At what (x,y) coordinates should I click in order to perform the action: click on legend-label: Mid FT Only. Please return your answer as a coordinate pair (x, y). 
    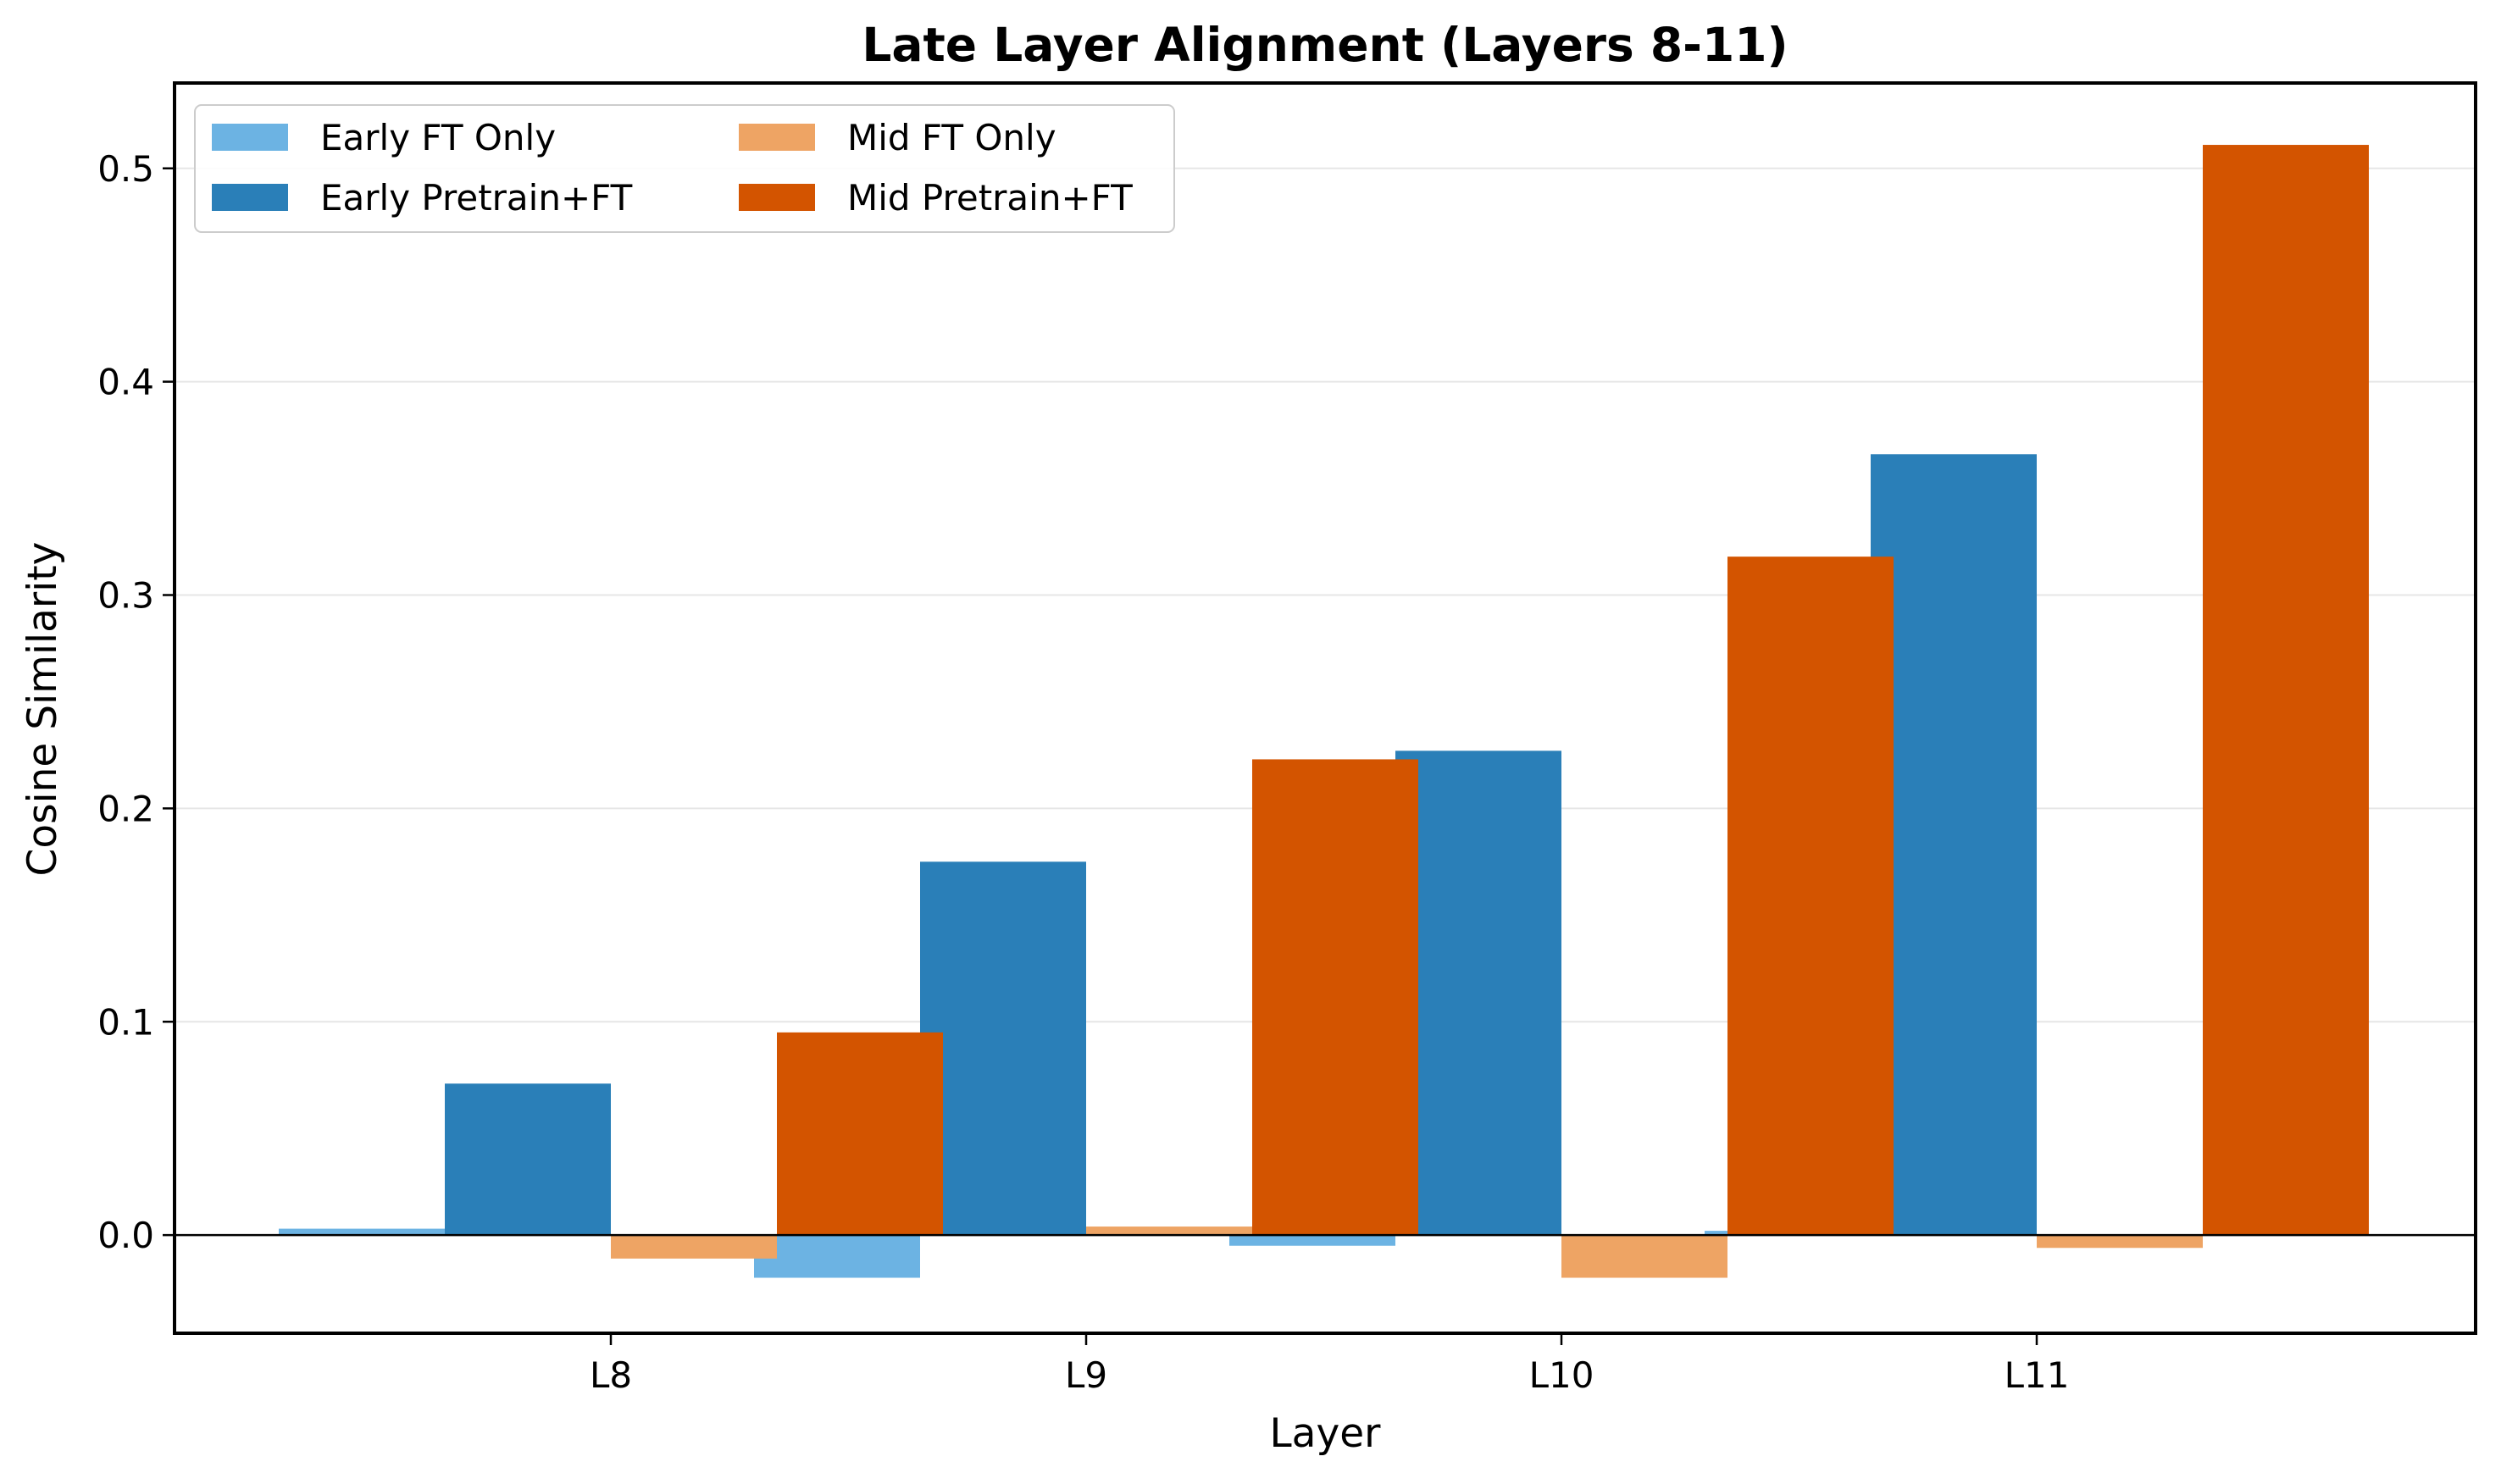
    Looking at the image, I should click on (951, 137).